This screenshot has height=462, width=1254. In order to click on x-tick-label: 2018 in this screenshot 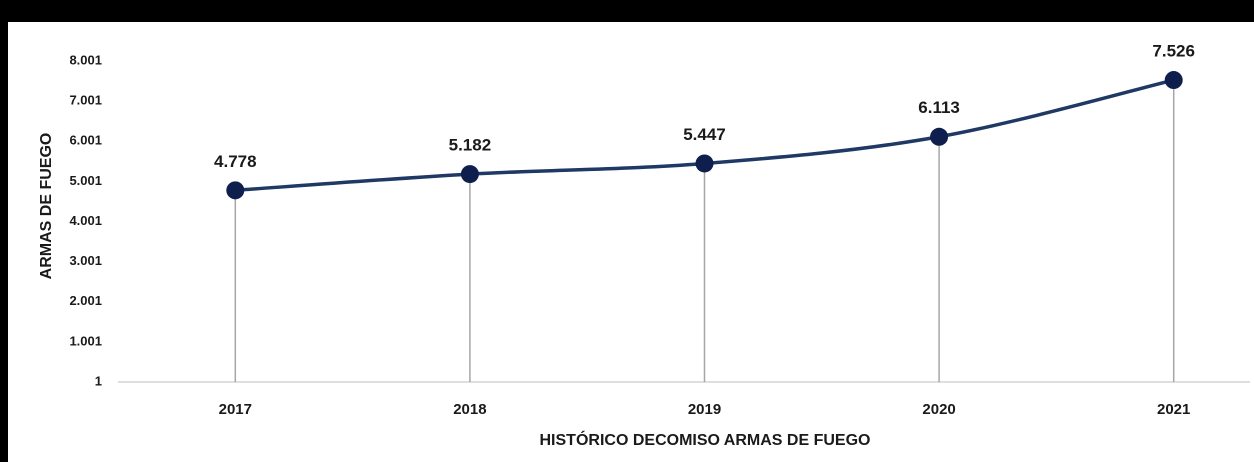, I will do `click(469, 409)`.